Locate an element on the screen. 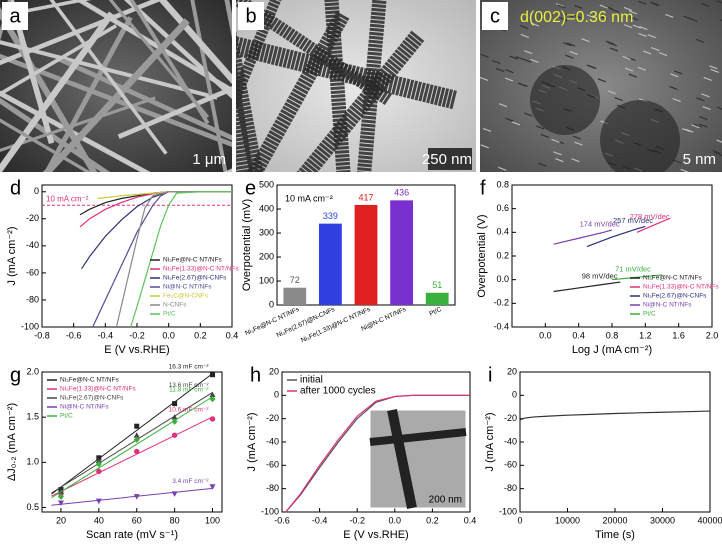  capacitance-label: 13.6 mF cm⁻² is located at coordinates (189, 385).